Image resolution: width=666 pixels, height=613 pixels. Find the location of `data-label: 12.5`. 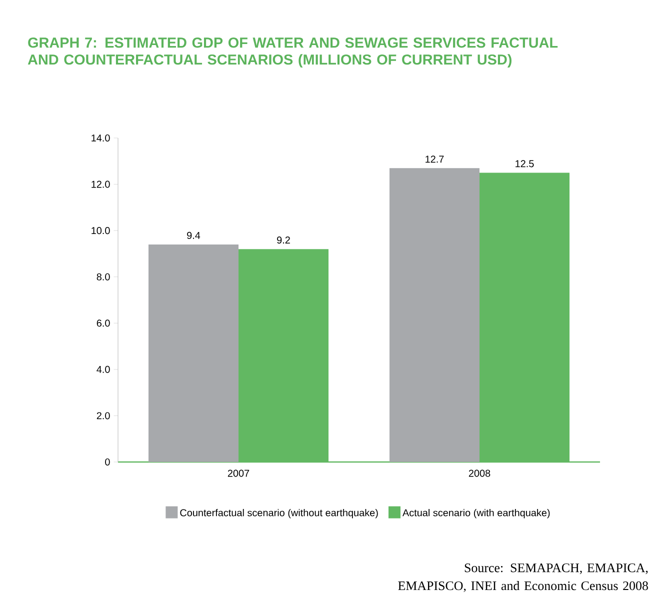

data-label: 12.5 is located at coordinates (525, 164).